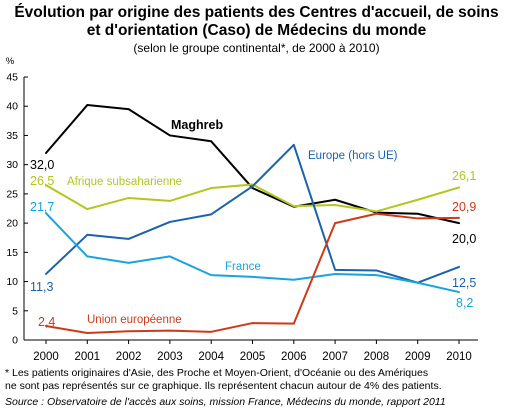 This screenshot has width=513, height=414. Describe the element at coordinates (124, 182) in the screenshot. I see `series-name-label: Afrique subsaharienne` at that location.